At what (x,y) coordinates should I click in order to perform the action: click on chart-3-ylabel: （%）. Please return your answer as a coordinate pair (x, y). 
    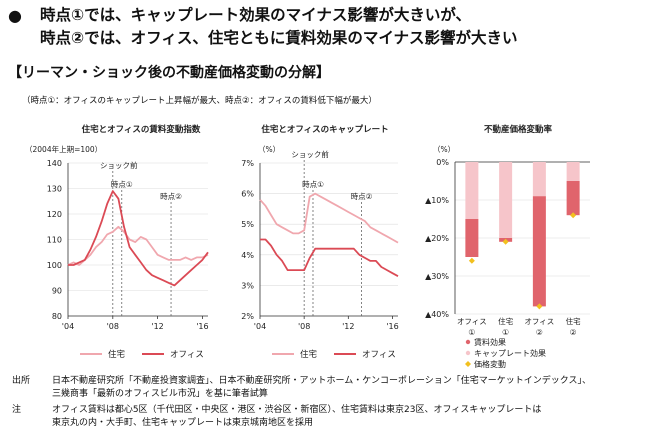
    Looking at the image, I should click on (444, 149).